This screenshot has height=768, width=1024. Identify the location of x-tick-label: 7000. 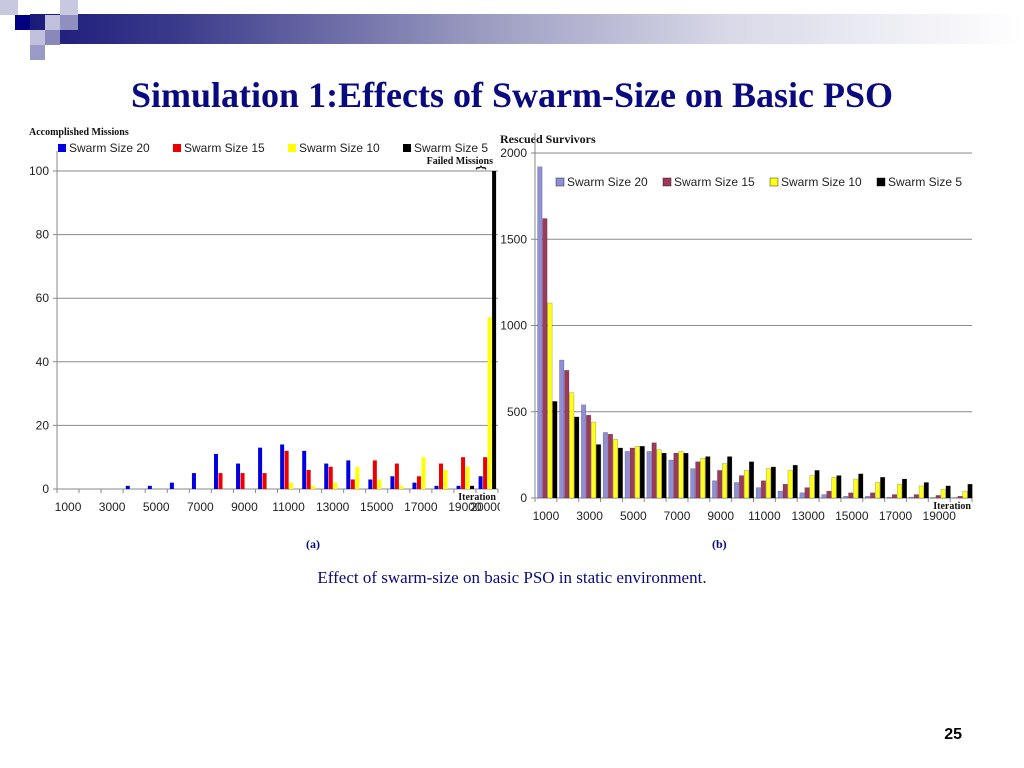
(677, 516).